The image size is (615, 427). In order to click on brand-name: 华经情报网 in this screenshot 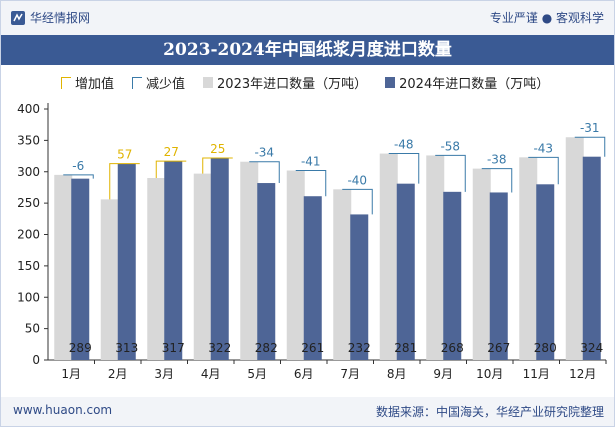, I will do `click(60, 18)`.